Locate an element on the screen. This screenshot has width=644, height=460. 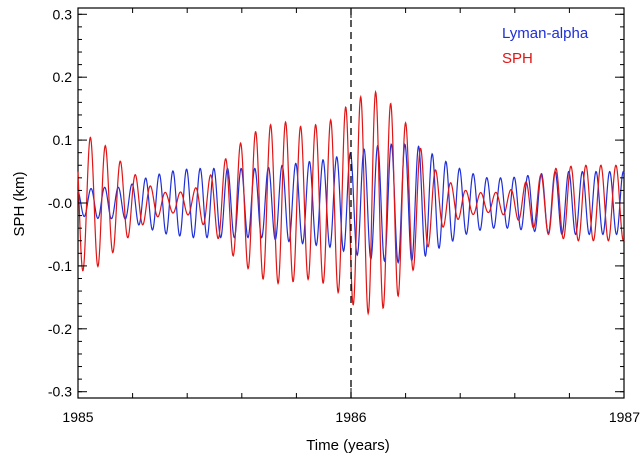
y-tick-label: 0.3 is located at coordinates (63, 14).